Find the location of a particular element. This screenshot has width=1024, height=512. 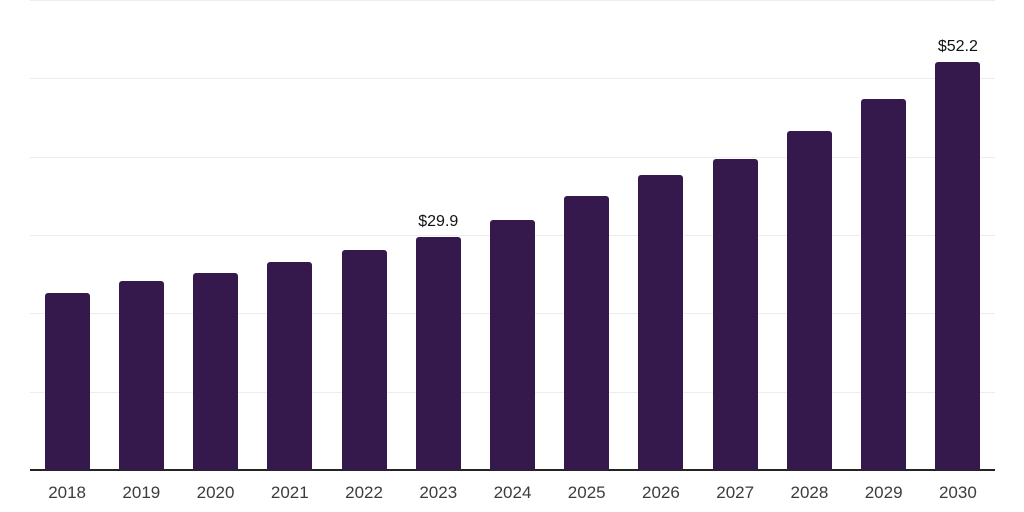

bar-2026 is located at coordinates (661, 322).